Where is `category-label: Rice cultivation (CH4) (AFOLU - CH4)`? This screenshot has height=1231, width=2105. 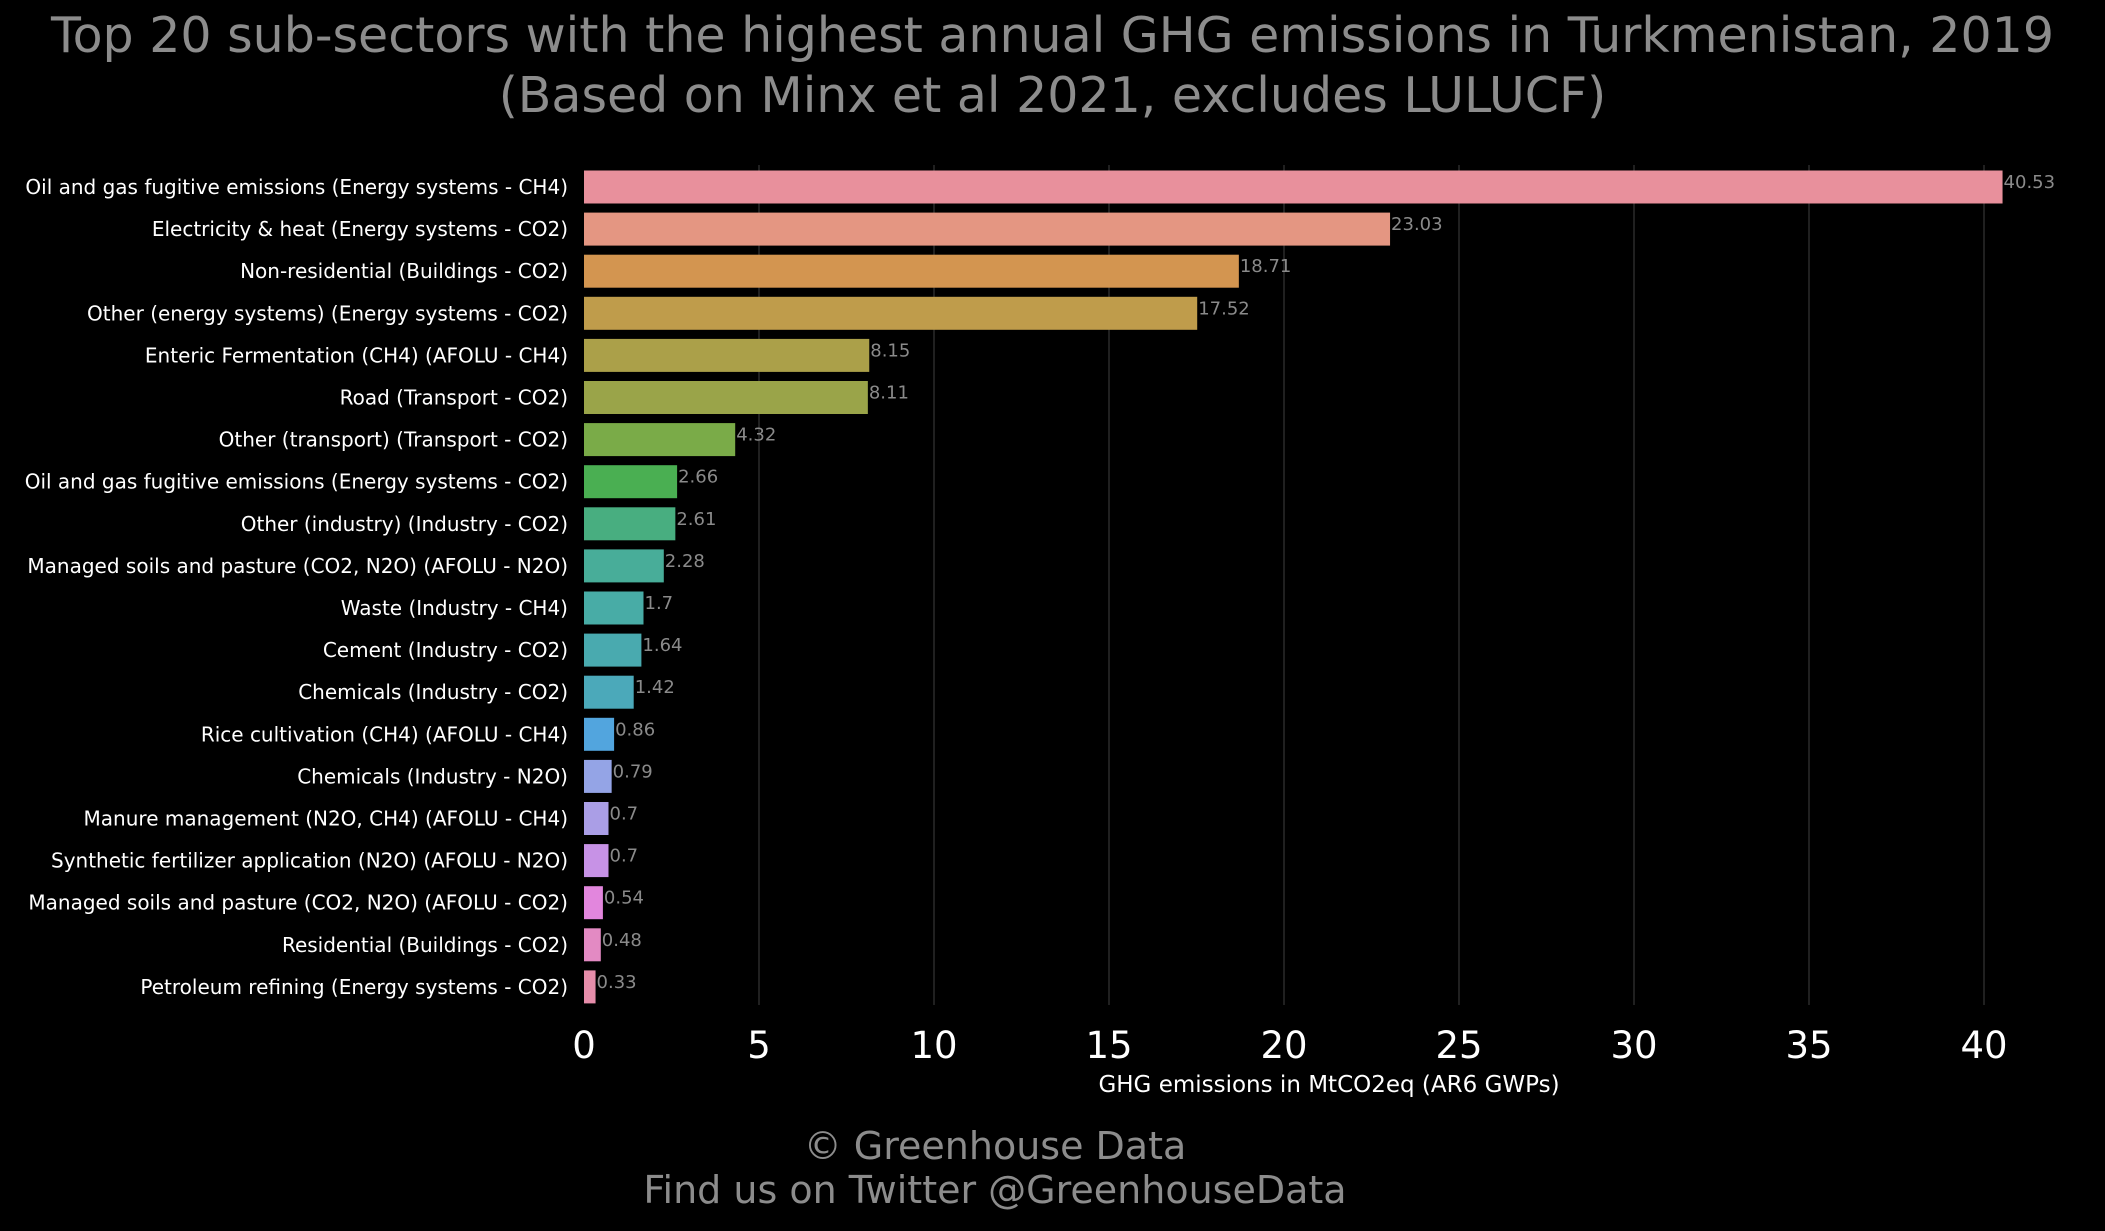 category-label: Rice cultivation (CH4) (AFOLU - CH4) is located at coordinates (384, 734).